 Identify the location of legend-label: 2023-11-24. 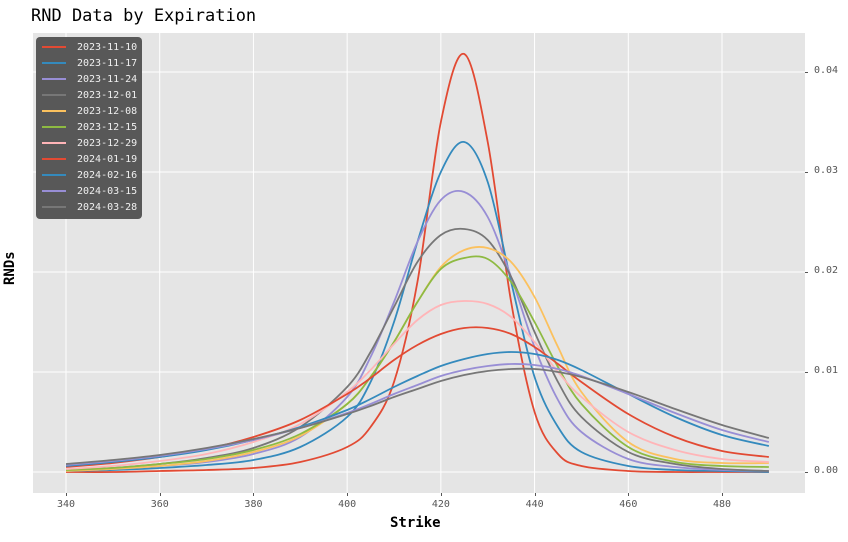
(107, 79).